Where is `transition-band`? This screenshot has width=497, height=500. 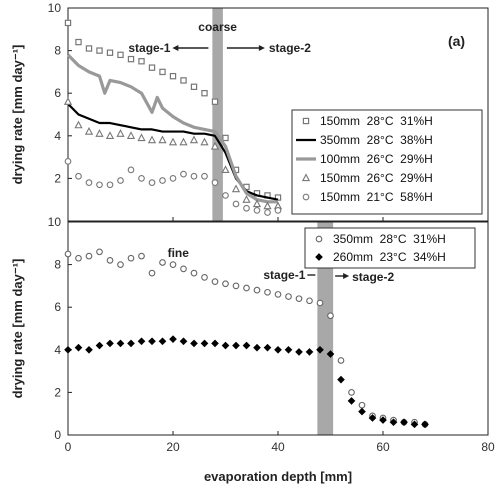 transition-band is located at coordinates (217, 114).